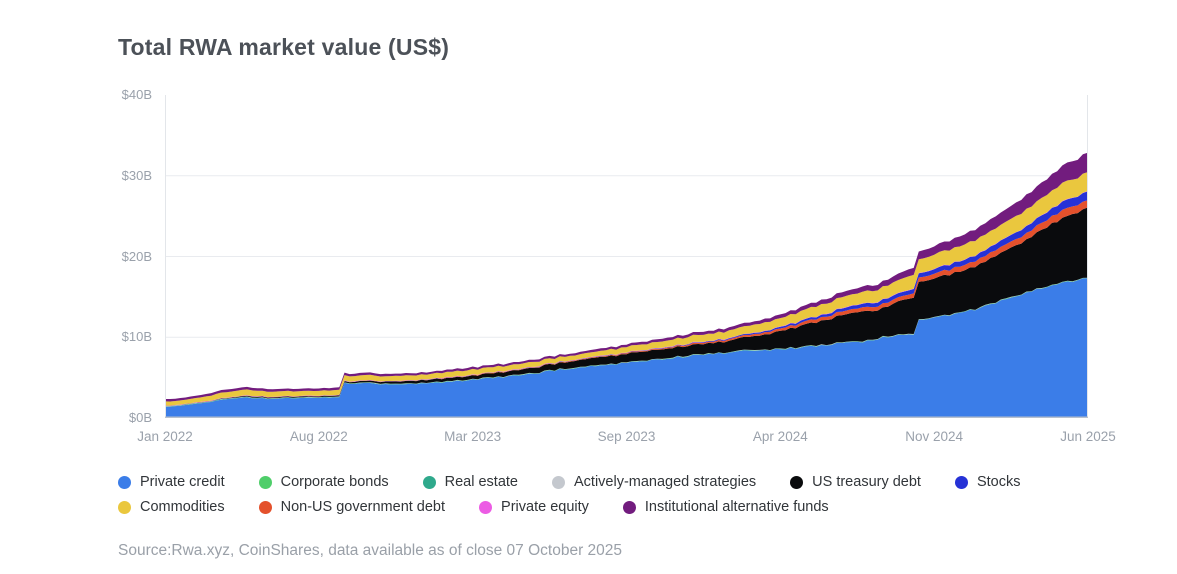 Image resolution: width=1177 pixels, height=574 pixels. Describe the element at coordinates (545, 507) in the screenshot. I see `legend-label-private_equity: Private equity` at that location.